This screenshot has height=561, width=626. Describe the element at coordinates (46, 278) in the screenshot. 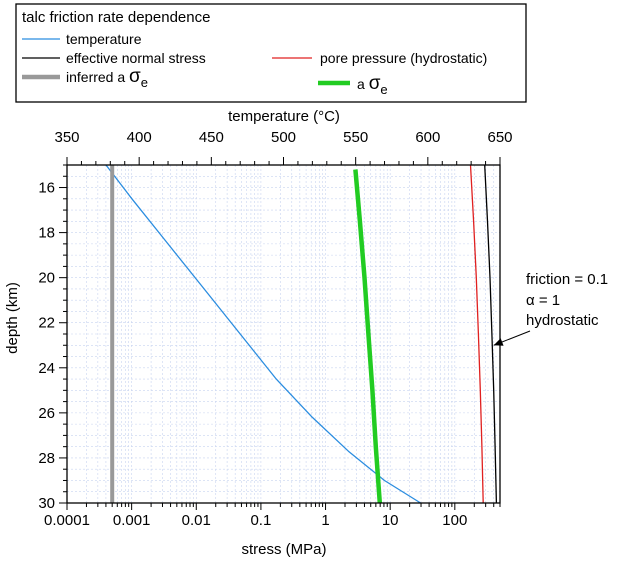

I see `y-axis-tick-label: 20` at that location.